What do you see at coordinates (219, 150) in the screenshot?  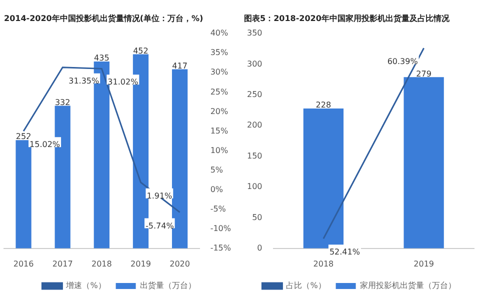 I see `y2-tick-label: 10%` at bounding box center [219, 150].